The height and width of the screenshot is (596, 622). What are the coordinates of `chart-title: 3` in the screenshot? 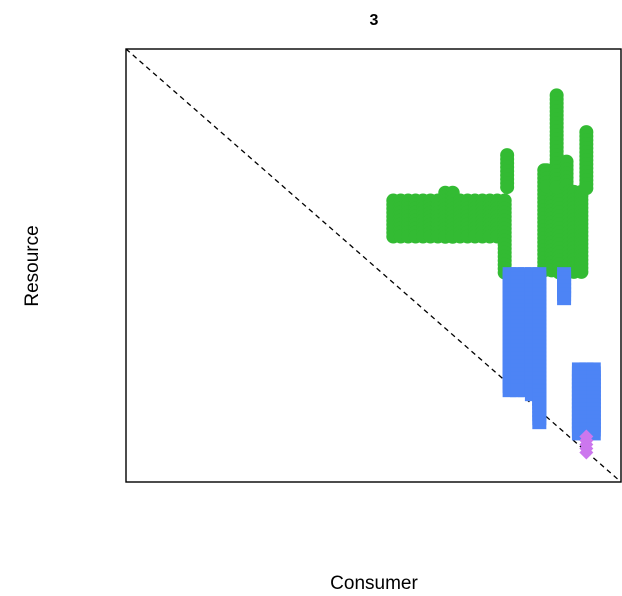 It's located at (374, 20).